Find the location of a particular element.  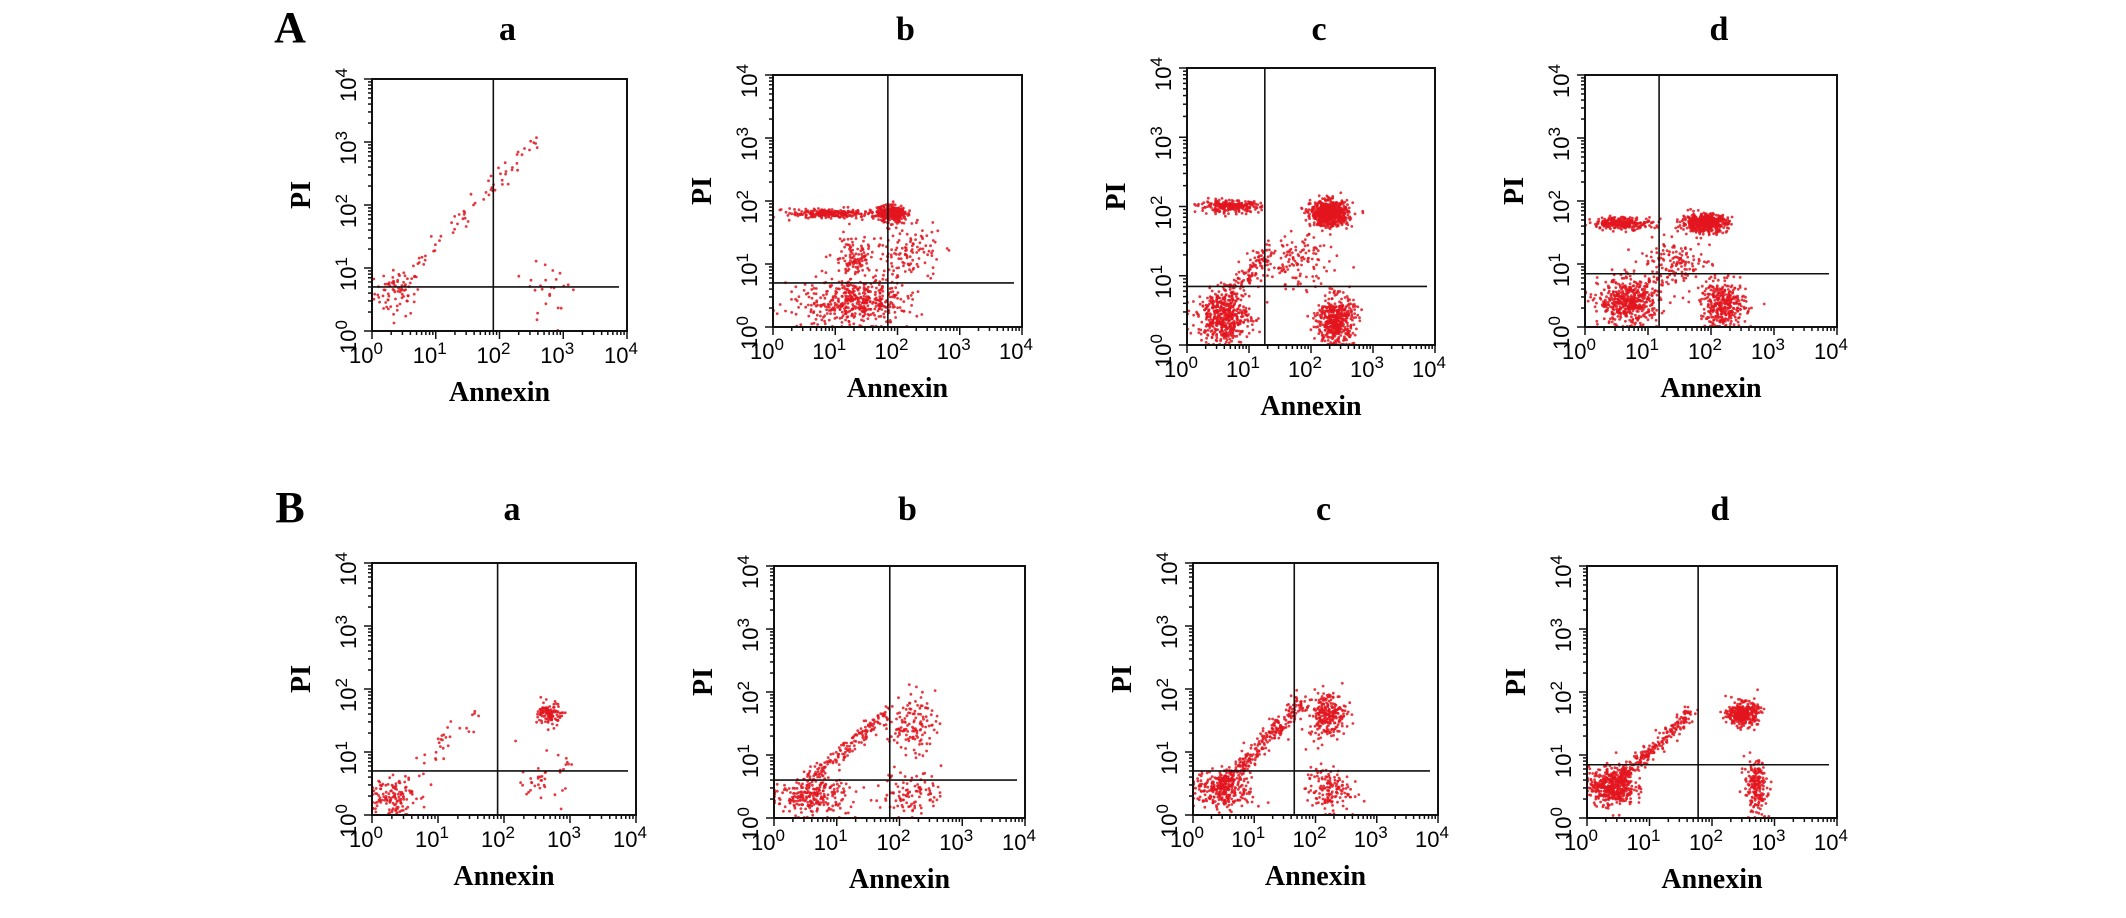

tick-exponent: 3 is located at coordinates (1156, 130).